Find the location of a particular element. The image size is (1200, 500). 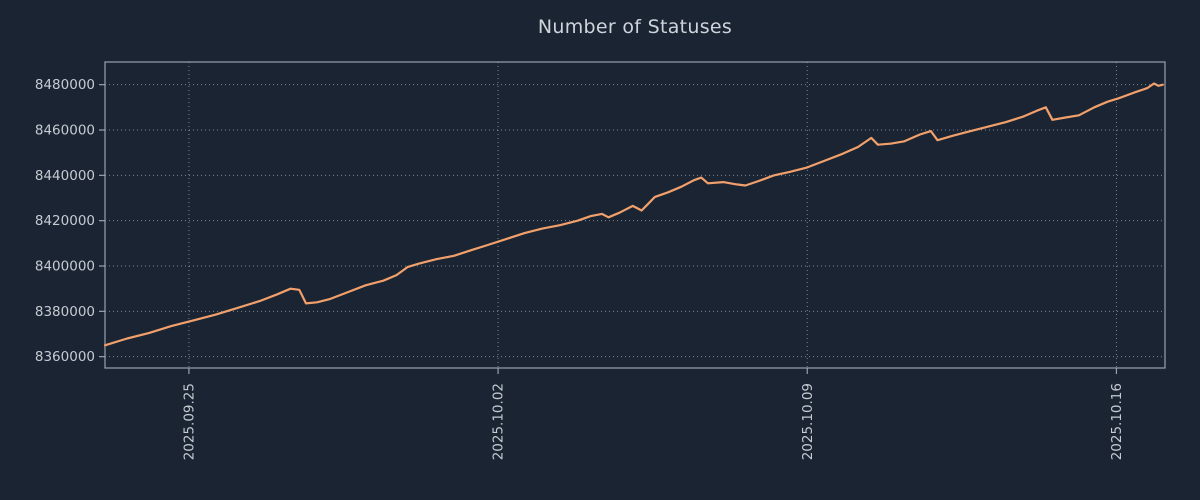

y-axis-tick-label: 8420000 is located at coordinates (65, 221).